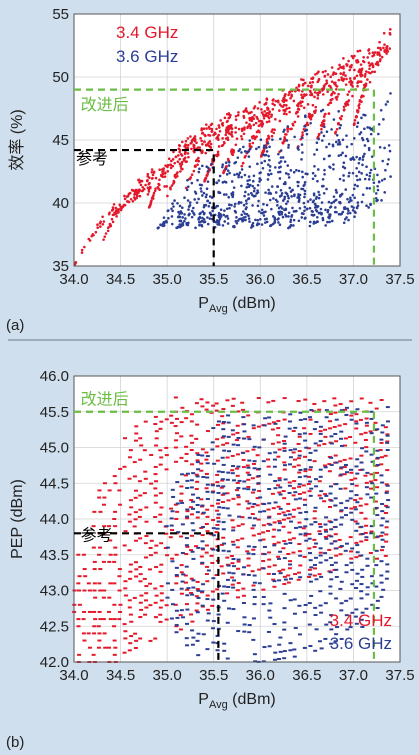 The width and height of the screenshot is (419, 755). Describe the element at coordinates (60, 14) in the screenshot. I see `y-tick-label: 55` at that location.